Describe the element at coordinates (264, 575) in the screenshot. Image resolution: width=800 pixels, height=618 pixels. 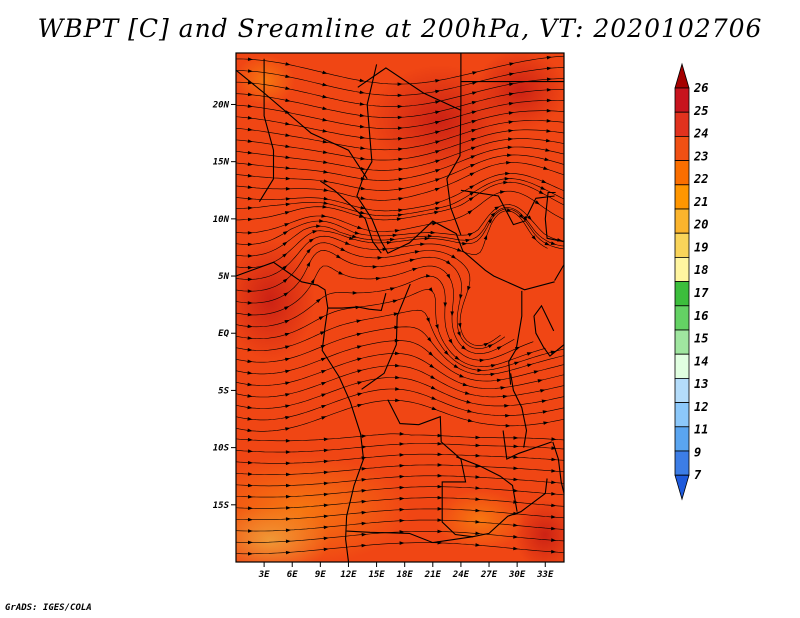
I see `x-tick-label: 3E` at that location.